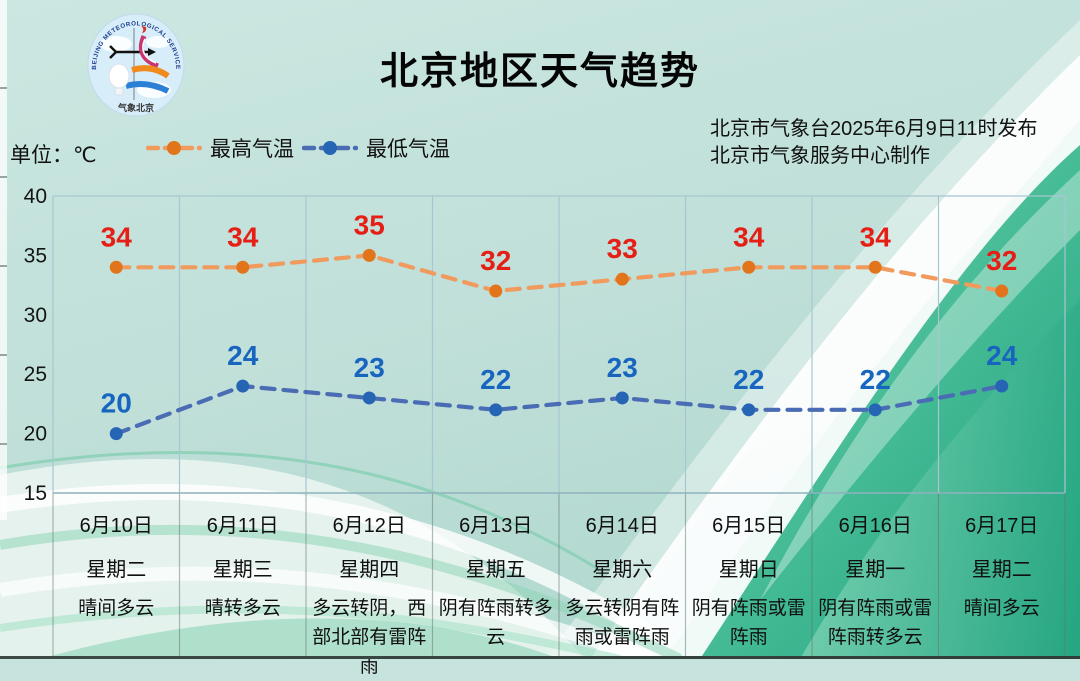 This screenshot has width=1080, height=681. I want to click on high-temp-value-label: 35, so click(369, 224).